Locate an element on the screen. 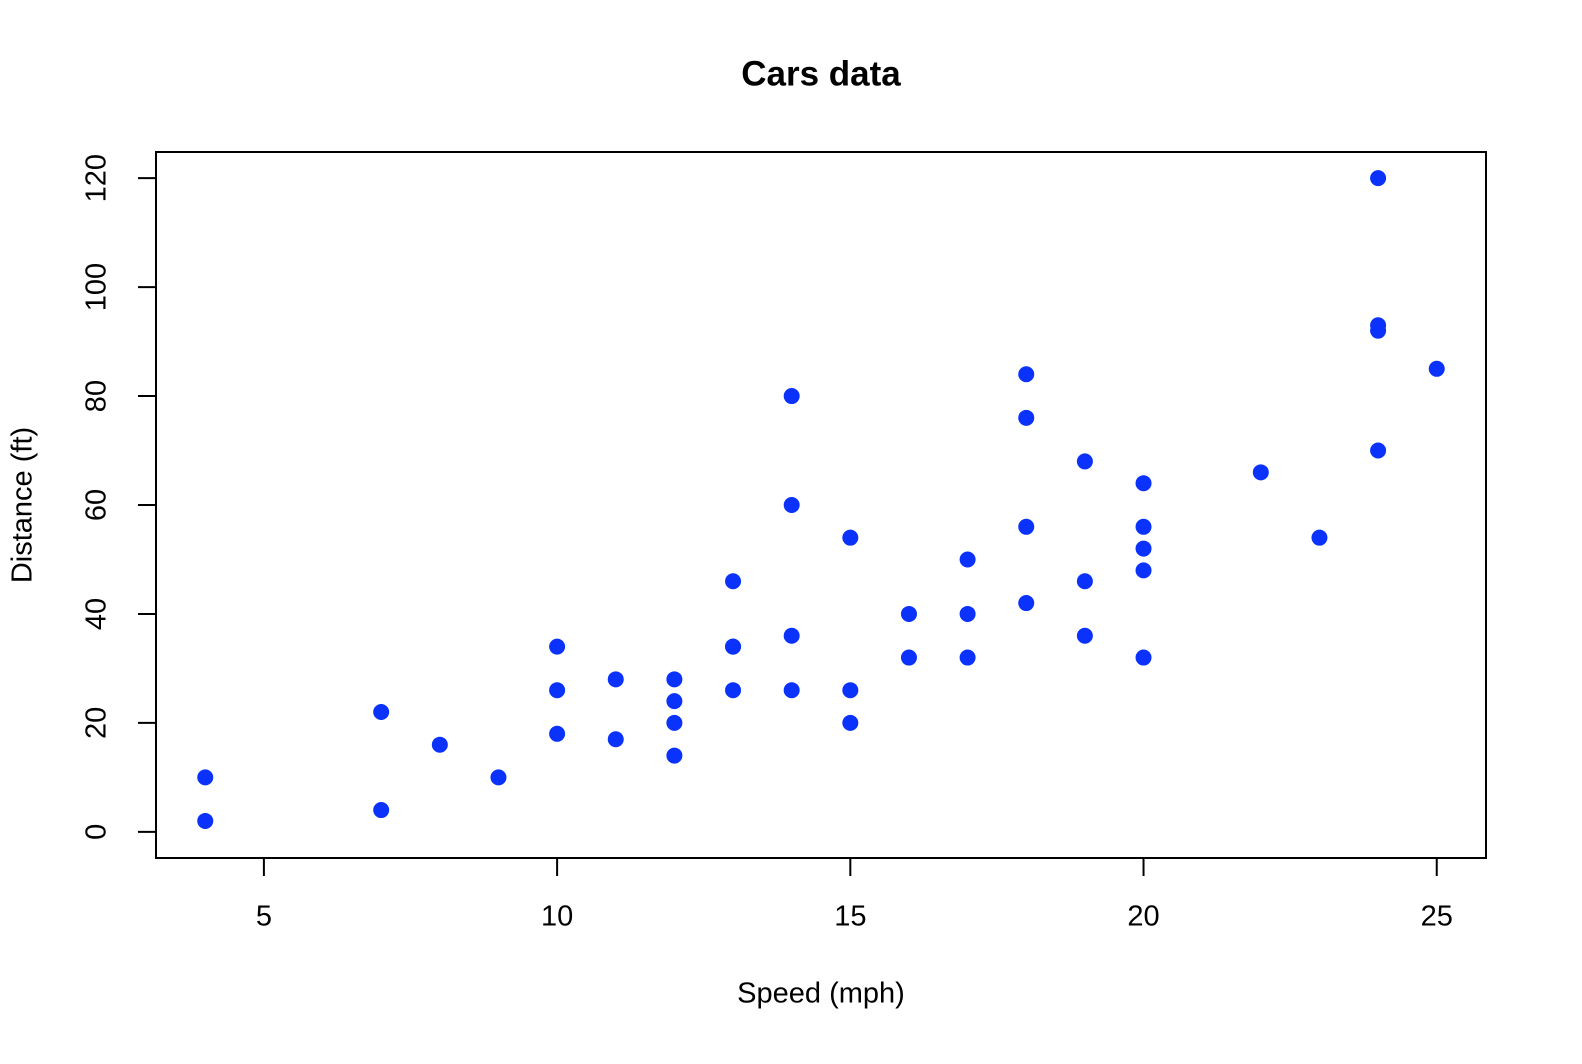 This screenshot has width=1582, height=1064. y-tick-label: 120 is located at coordinates (97, 178).